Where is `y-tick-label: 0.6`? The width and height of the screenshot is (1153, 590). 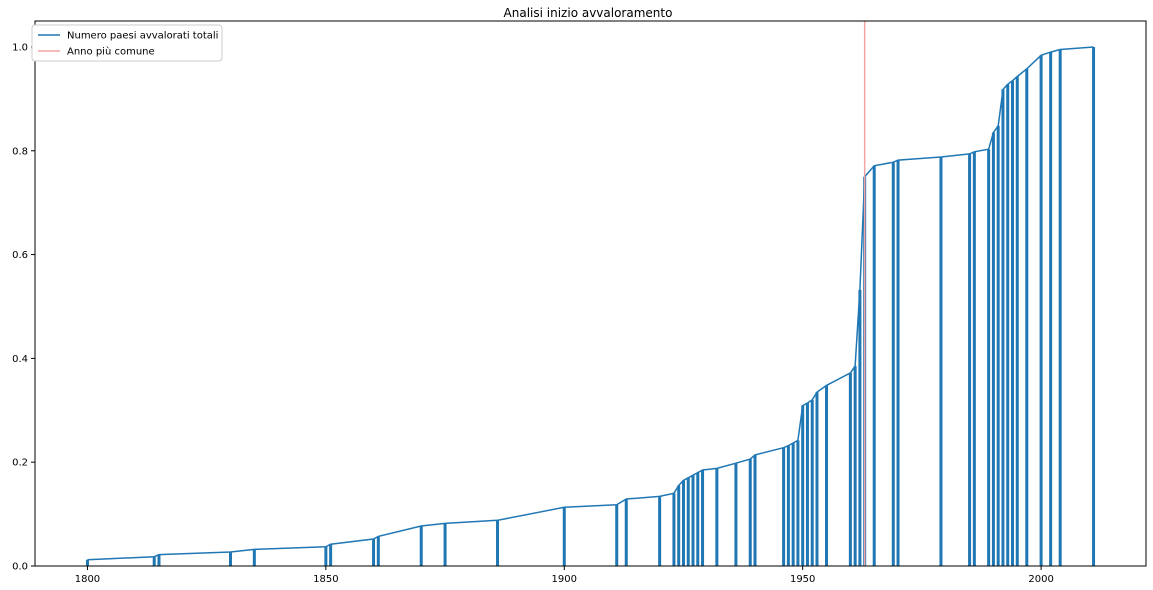
y-tick-label: 0.6 is located at coordinates (20, 255).